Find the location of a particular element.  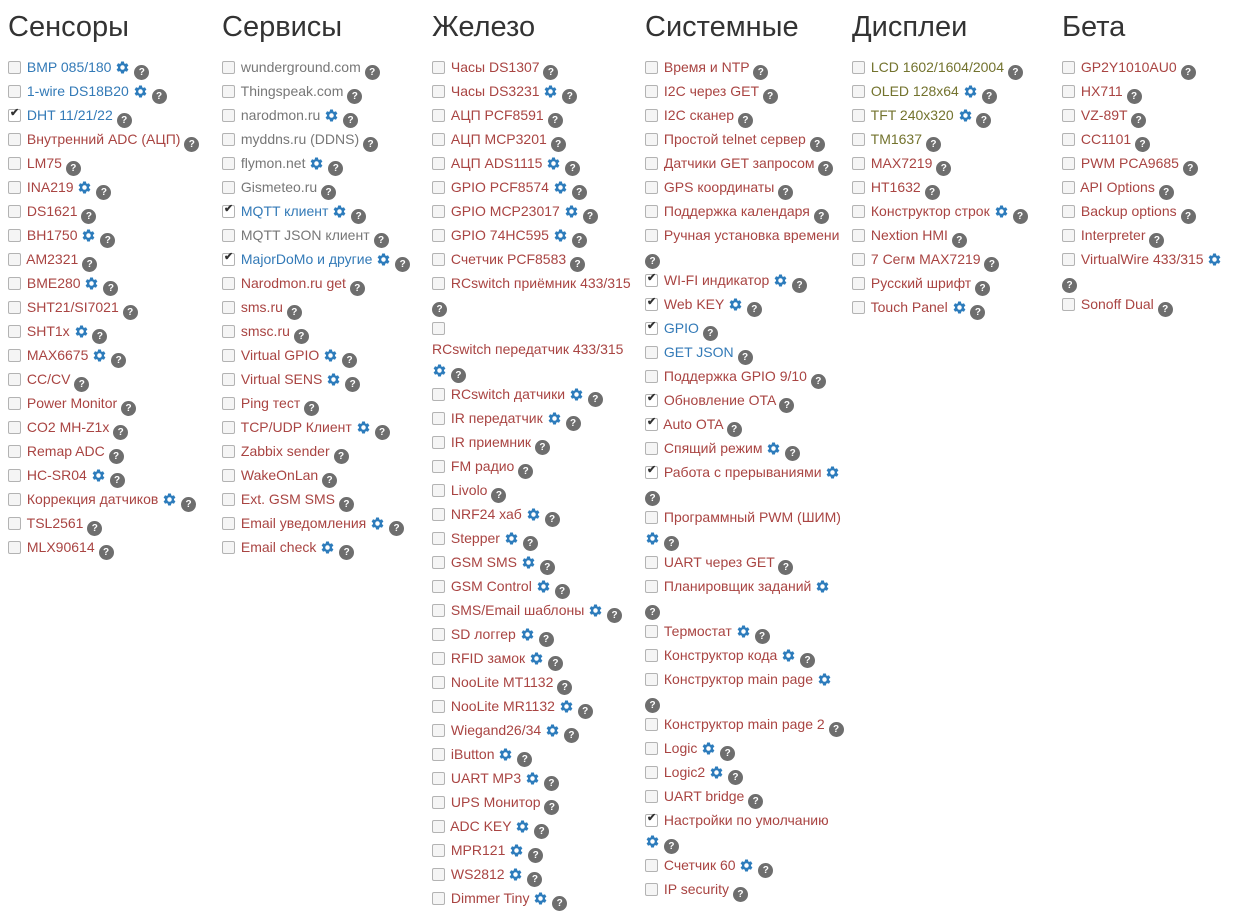

module-link: SHT1x is located at coordinates (48, 330).